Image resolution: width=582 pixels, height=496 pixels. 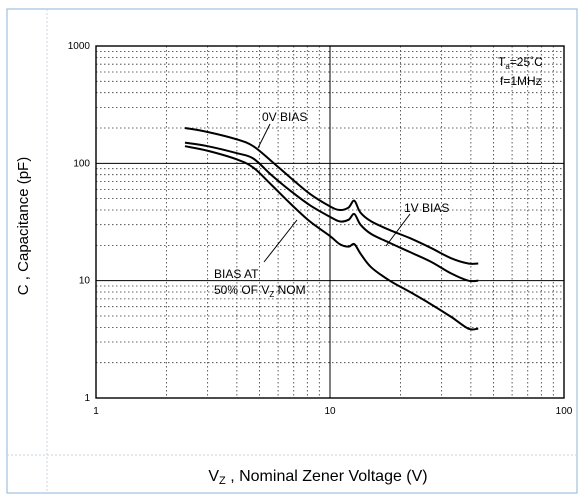 I want to click on x-axis-sub: Z, so click(x=222, y=481).